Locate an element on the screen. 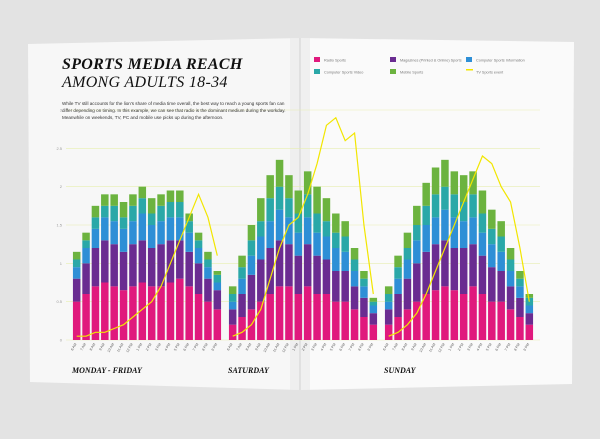 This screenshot has width=600, height=439. x-tick-label: 9 AM is located at coordinates (413, 346).